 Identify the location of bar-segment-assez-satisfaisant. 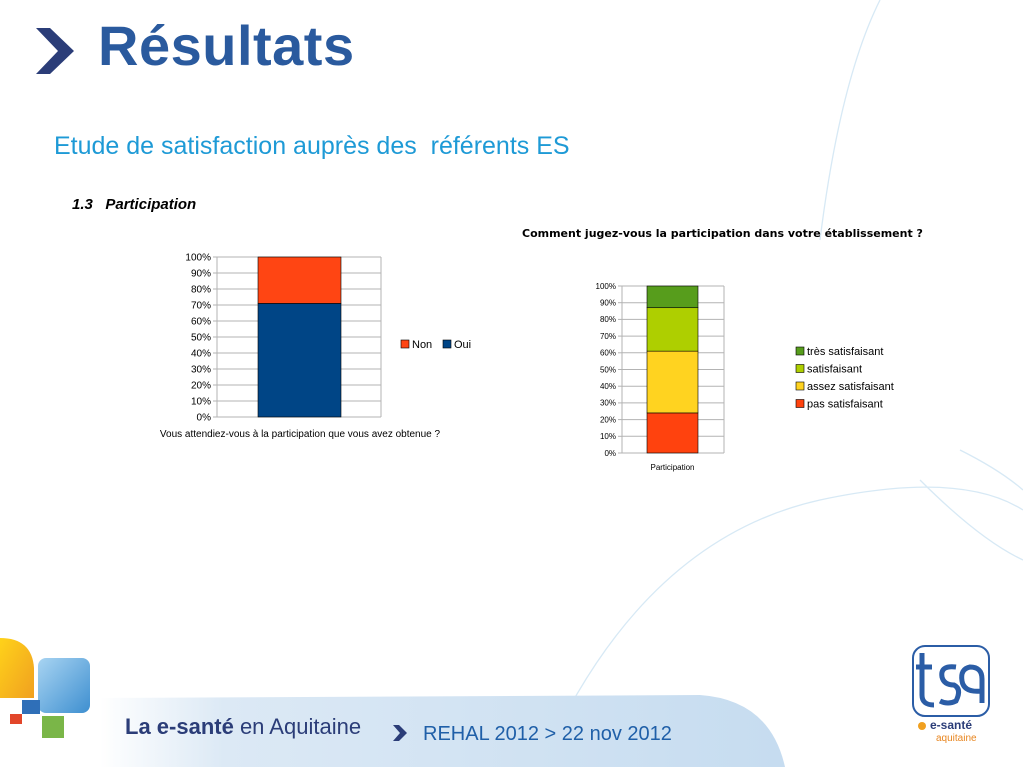
(672, 382).